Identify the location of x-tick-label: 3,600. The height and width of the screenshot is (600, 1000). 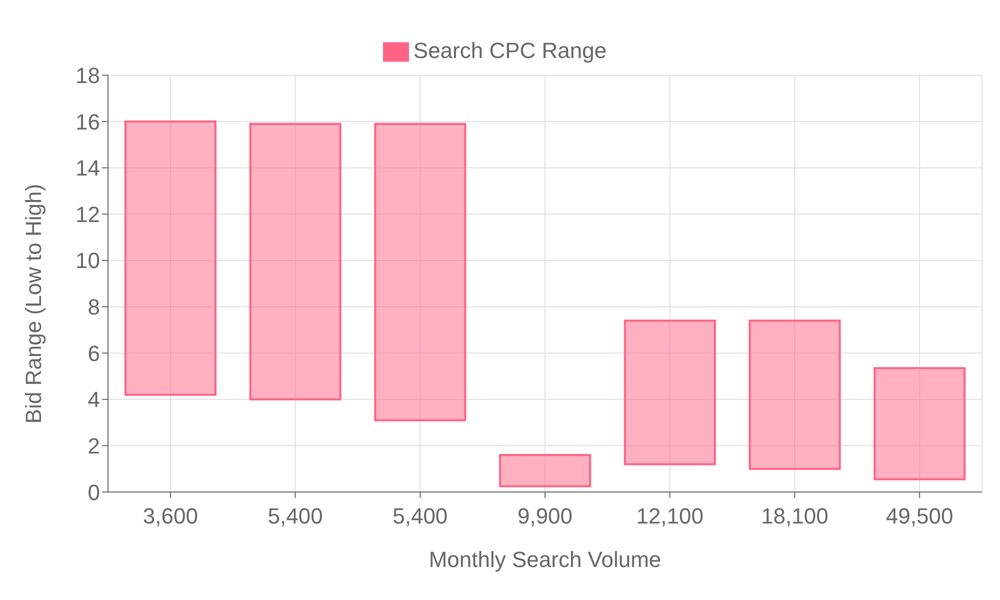
(170, 516).